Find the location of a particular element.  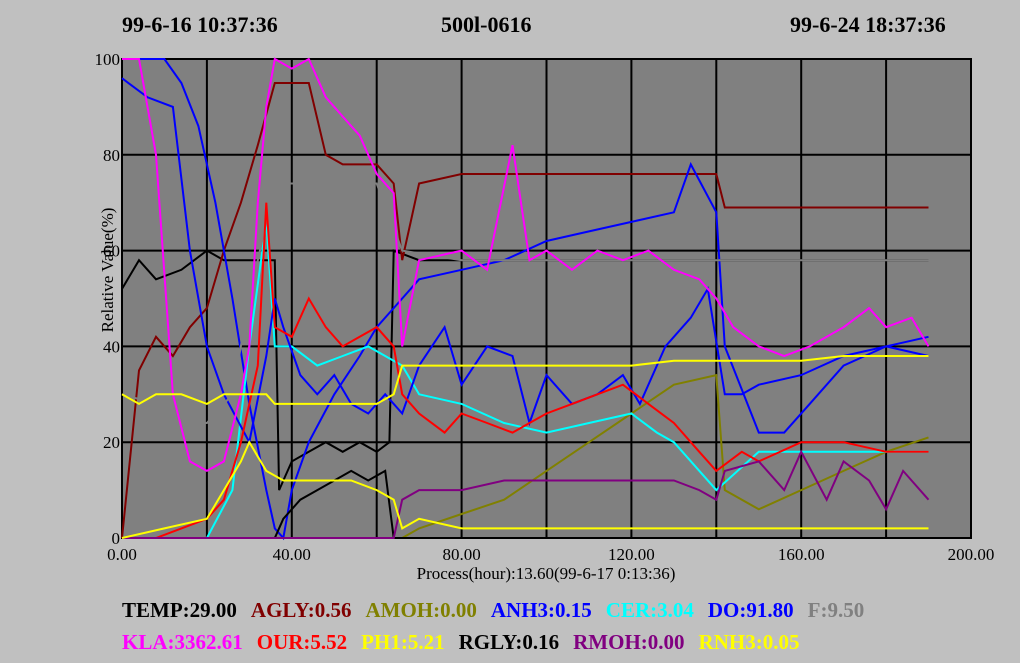

x-axis-label: Process(hour):13.60(99-6-17 0:13:36) is located at coordinates (546, 573).